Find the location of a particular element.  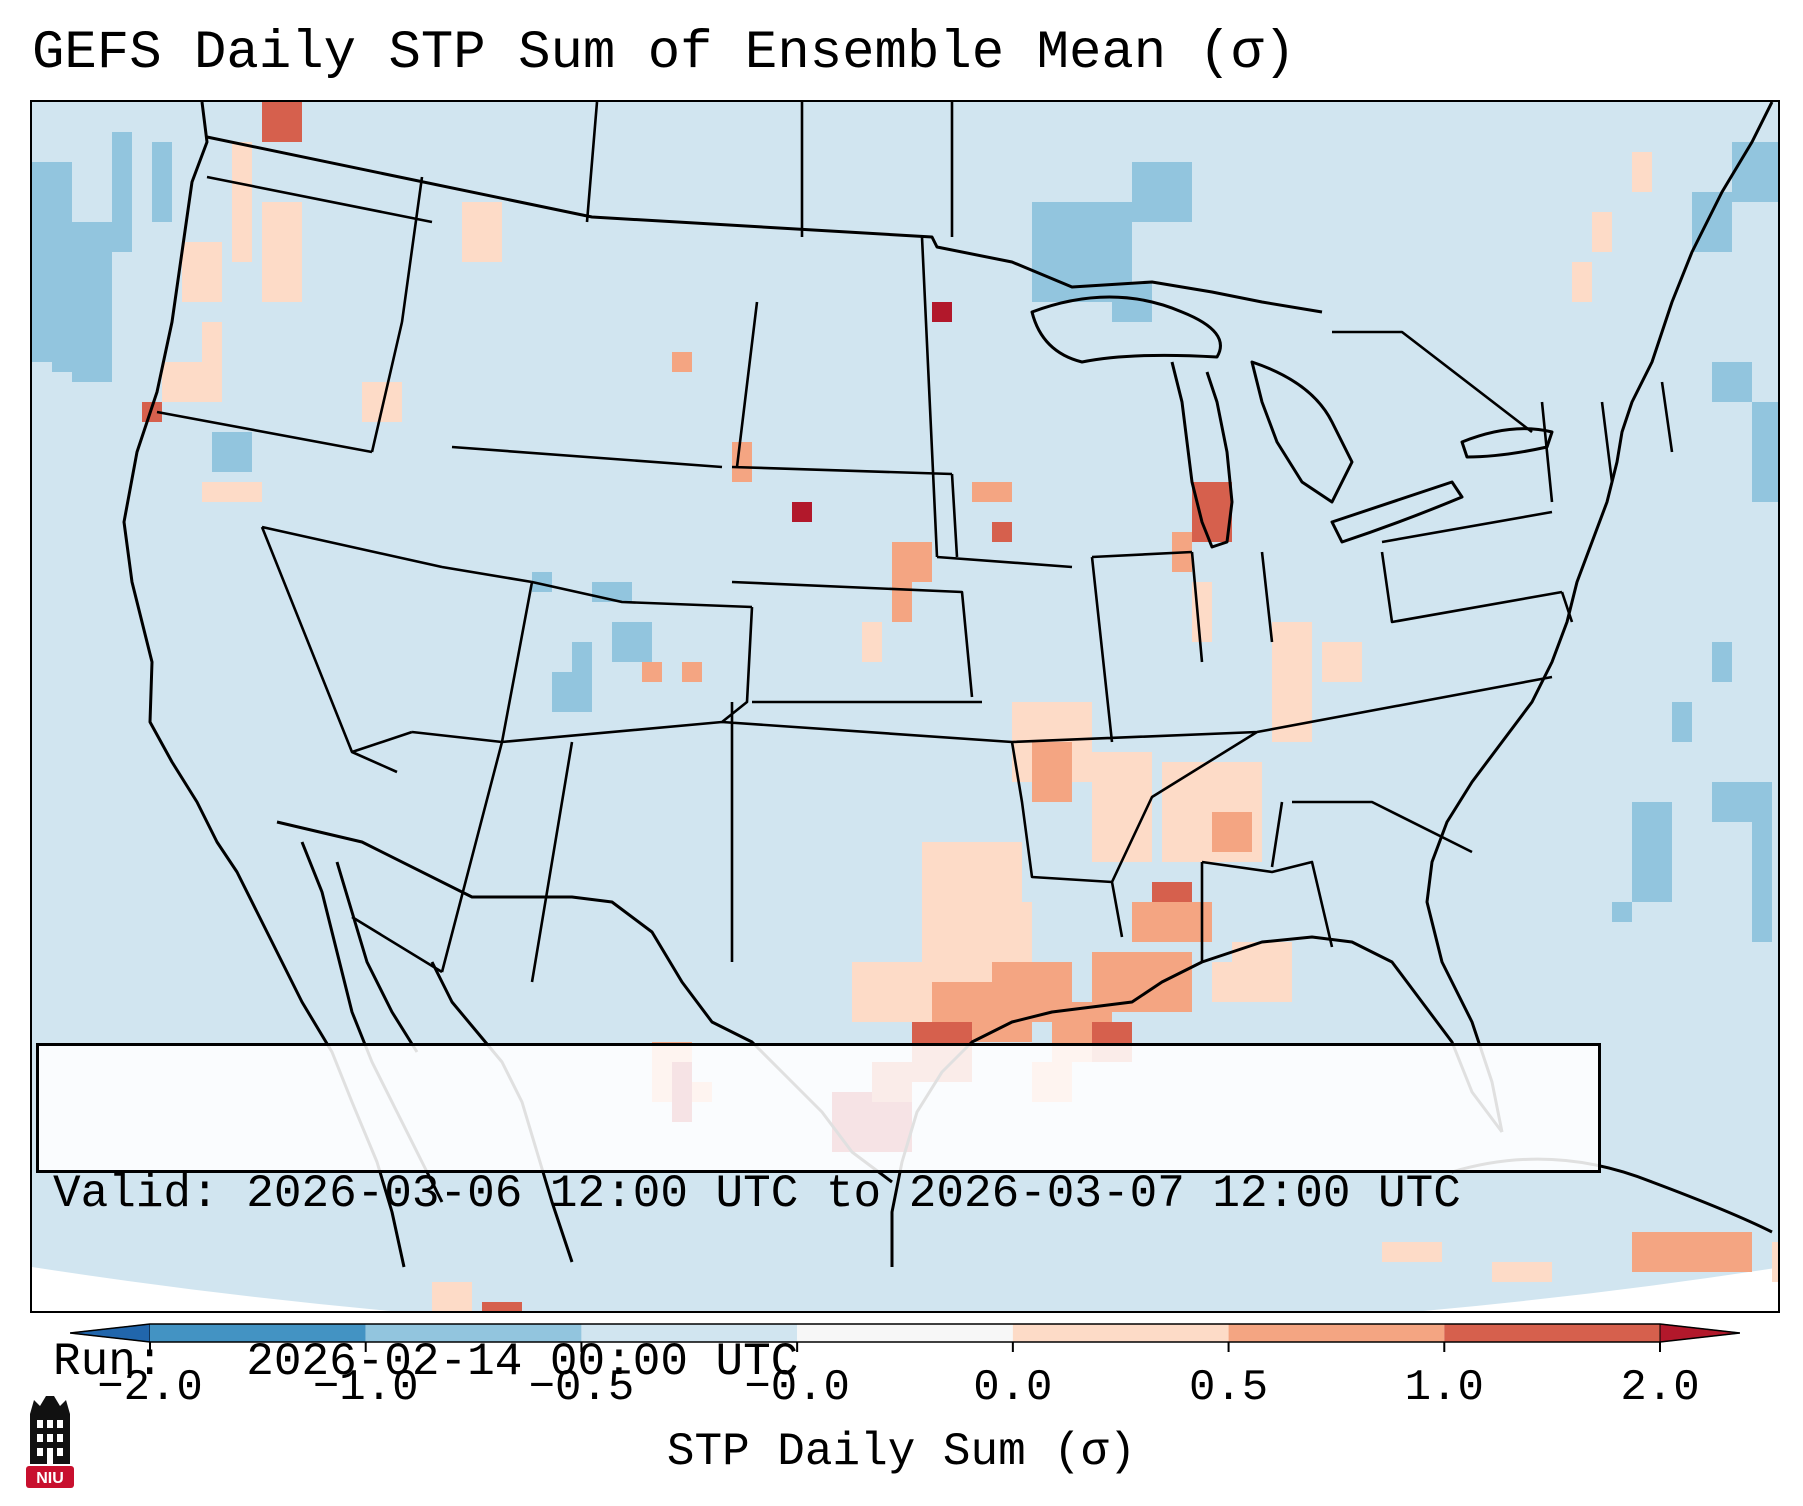

colorbar-bin is located at coordinates (689, 1333).